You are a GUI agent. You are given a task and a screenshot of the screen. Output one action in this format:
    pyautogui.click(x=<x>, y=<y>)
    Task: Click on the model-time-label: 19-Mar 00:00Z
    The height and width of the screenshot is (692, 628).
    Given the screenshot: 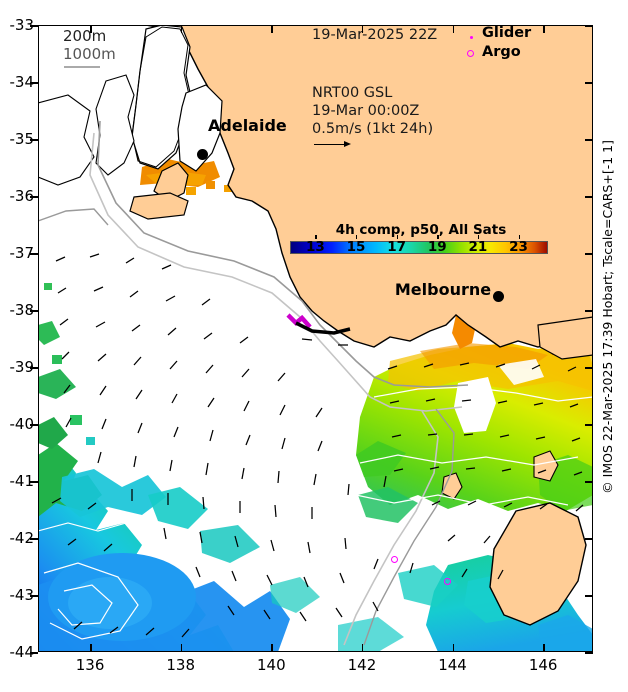 What is the action you would take?
    pyautogui.click(x=366, y=111)
    